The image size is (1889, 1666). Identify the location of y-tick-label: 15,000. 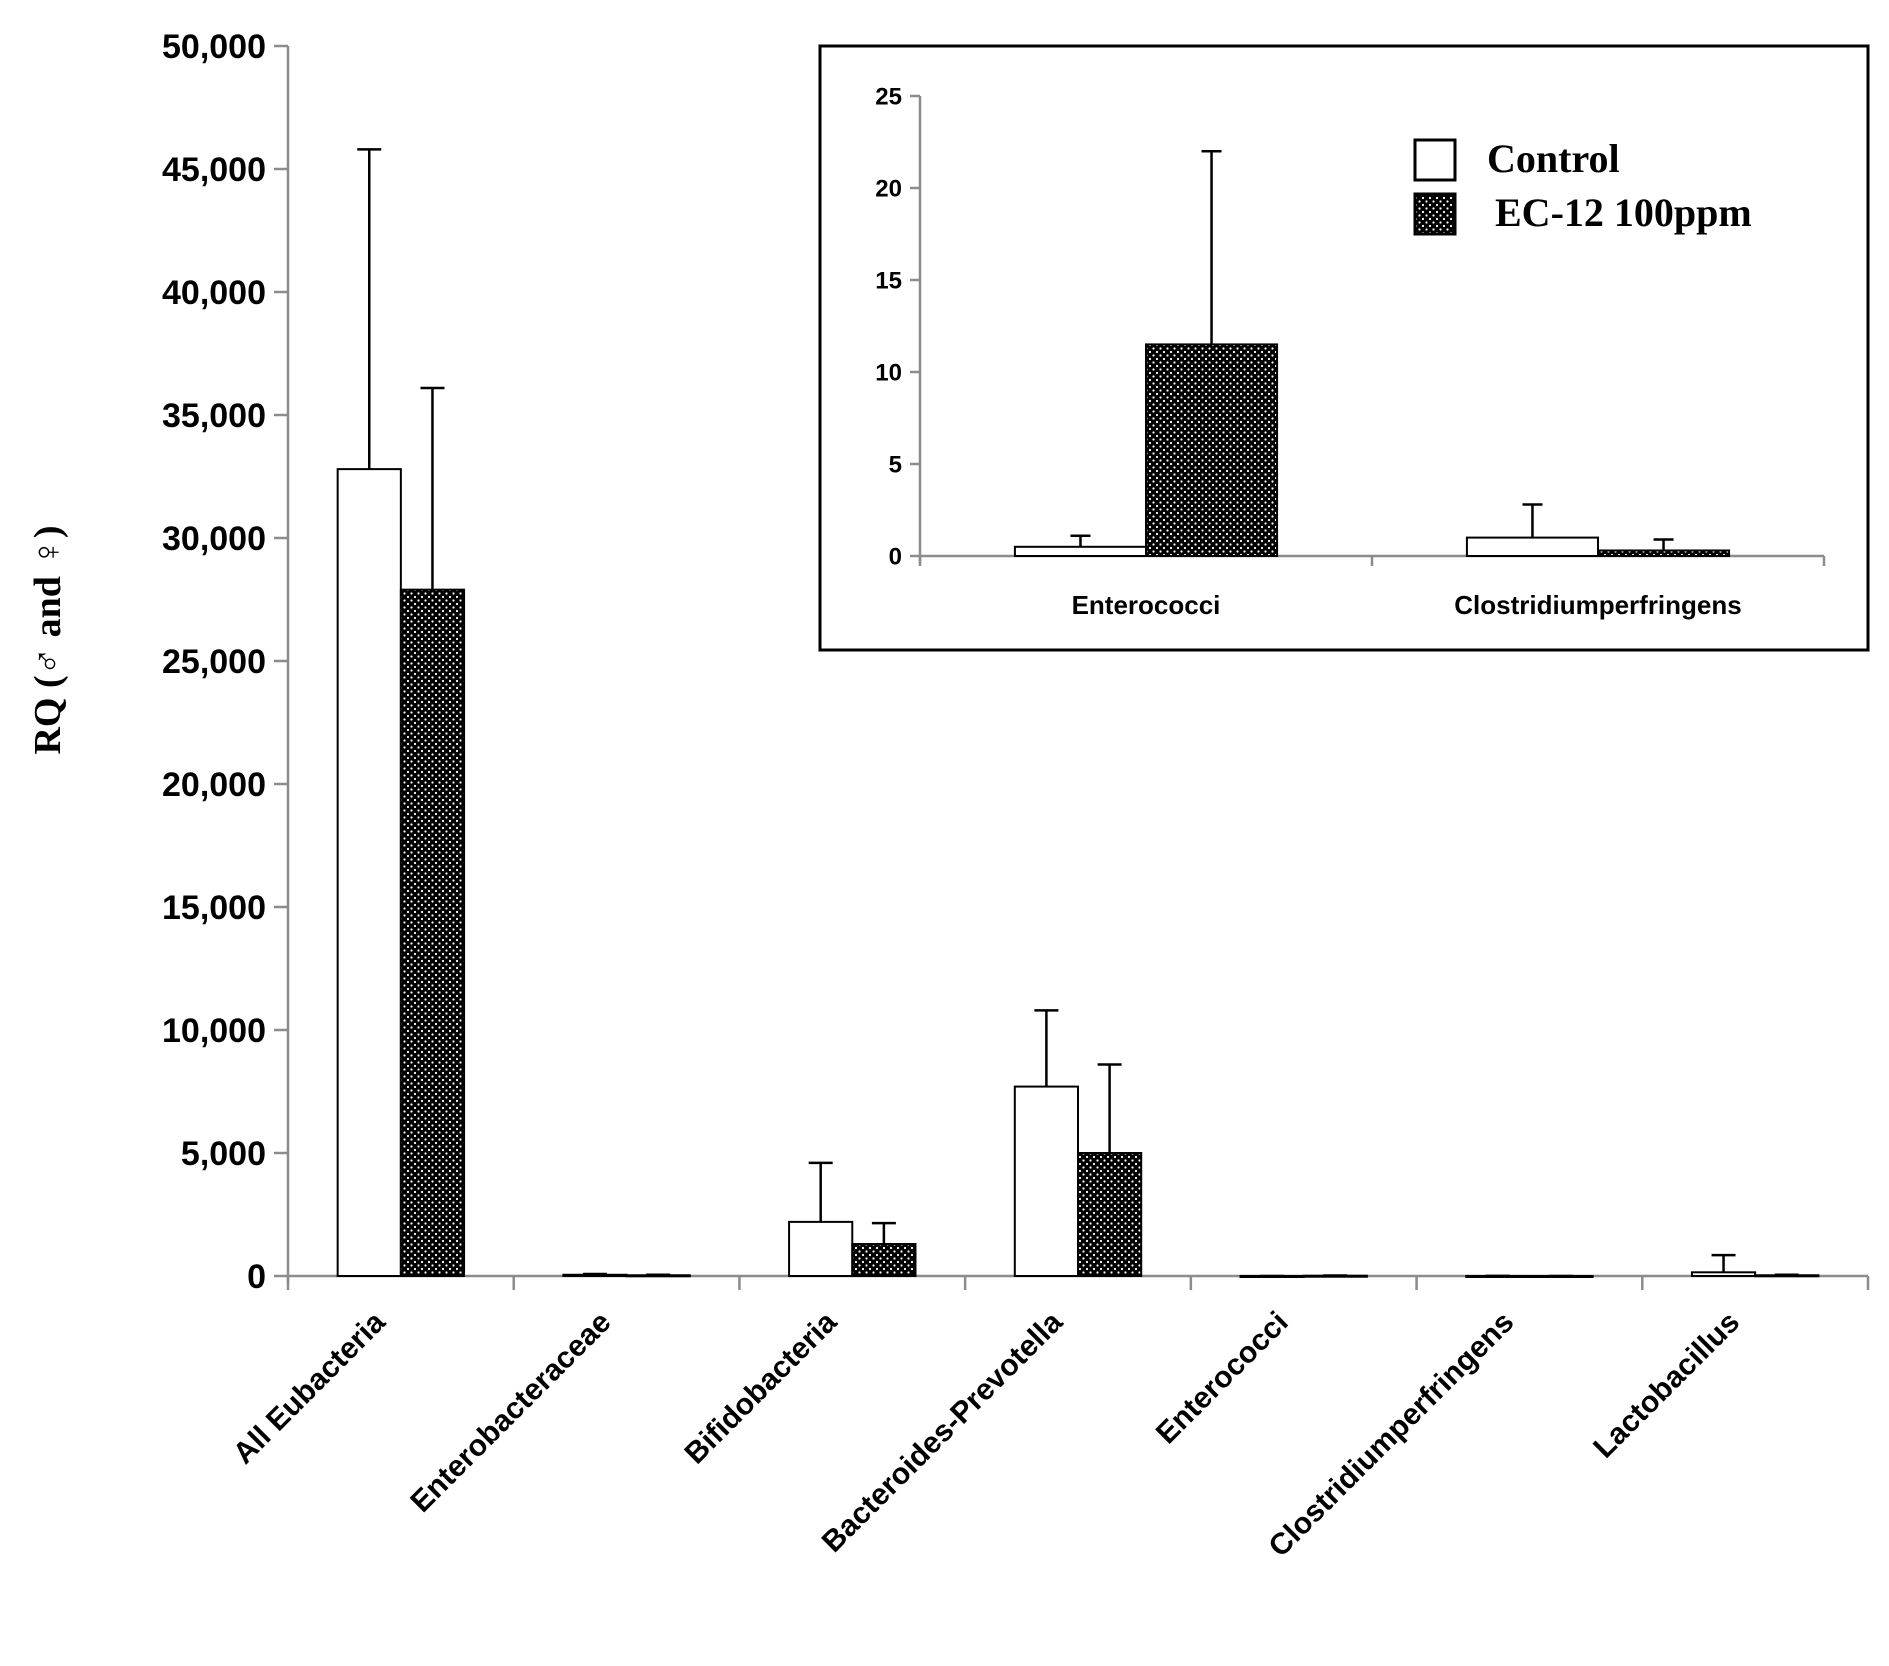
(214, 908).